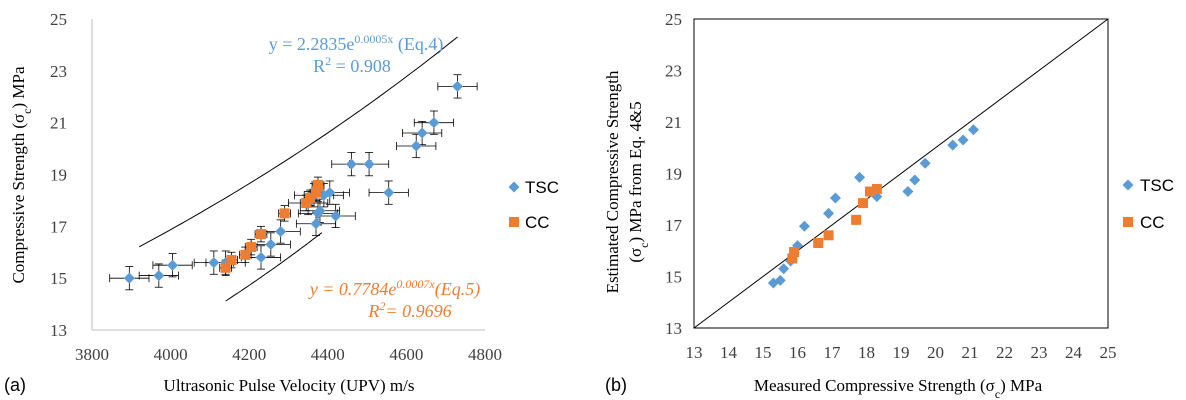 Image resolution: width=1186 pixels, height=400 pixels. Describe the element at coordinates (1039, 352) in the screenshot. I see `x-tick-label: 23` at that location.